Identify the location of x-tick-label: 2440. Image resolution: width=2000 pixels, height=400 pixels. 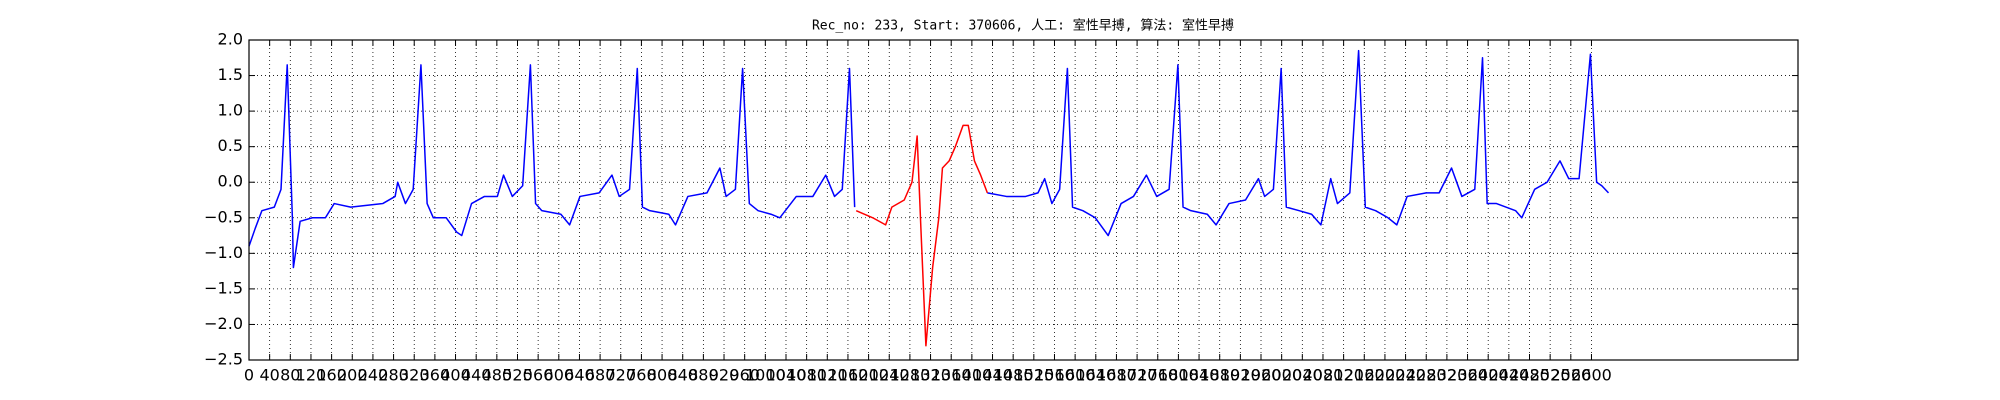
(1508, 375).